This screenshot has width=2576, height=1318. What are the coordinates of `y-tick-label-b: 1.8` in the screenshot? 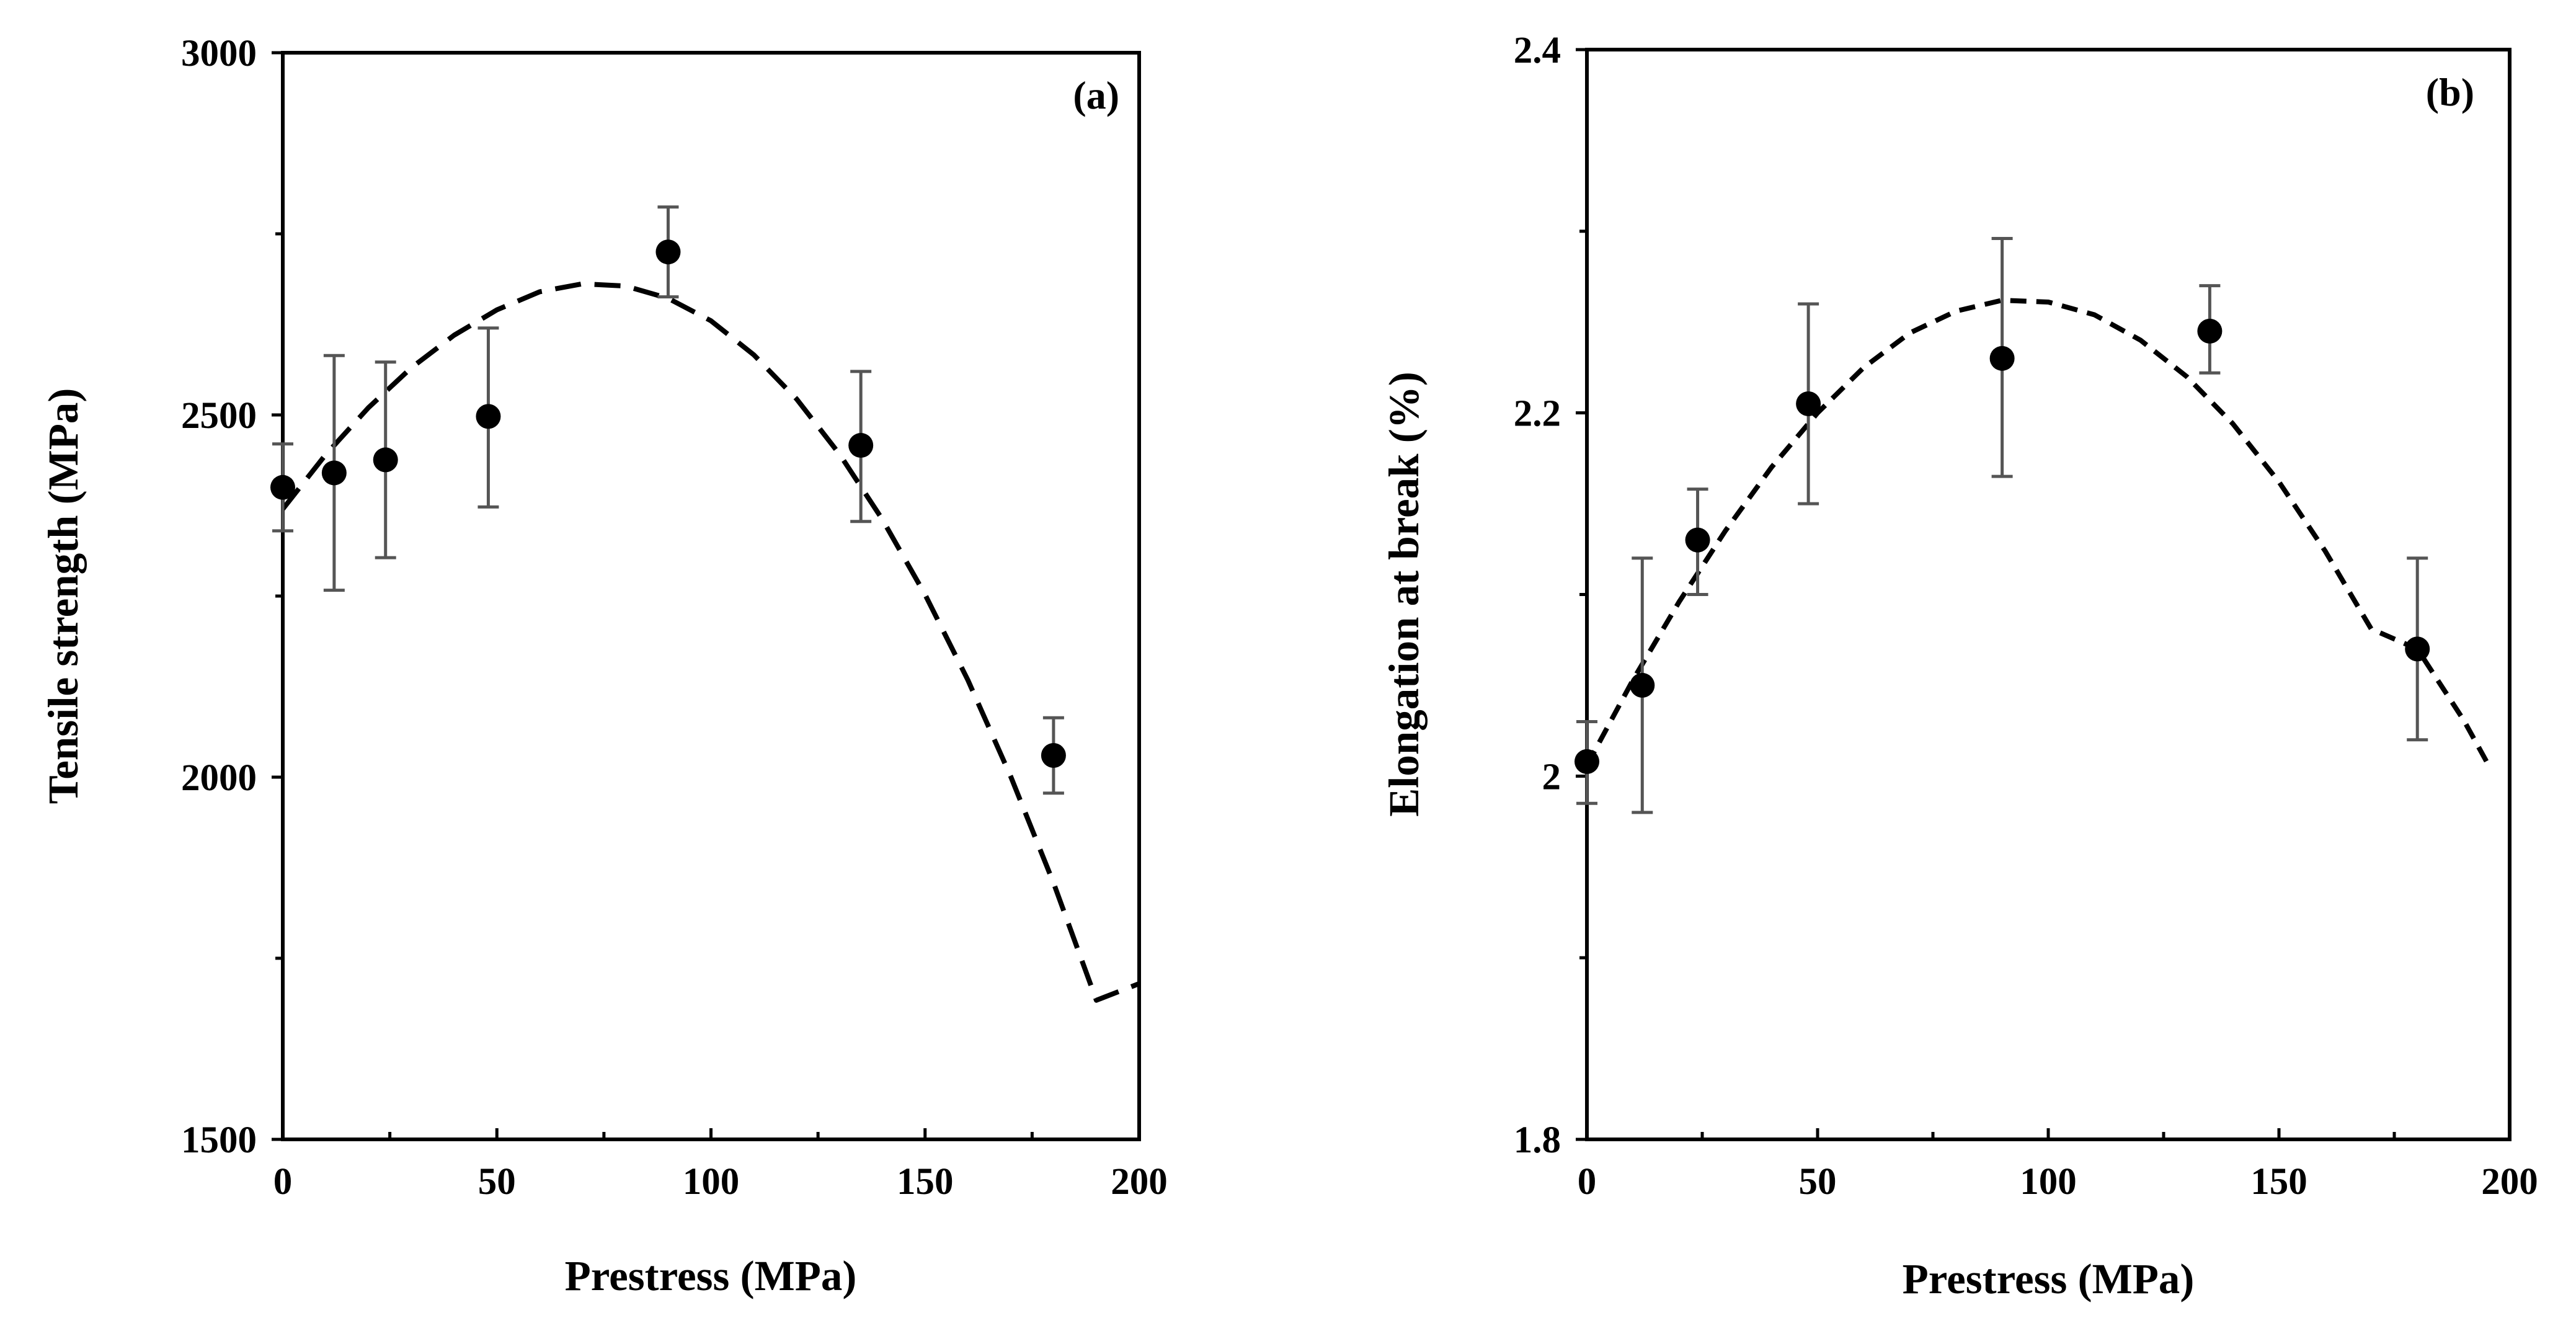 It's located at (1537, 1141).